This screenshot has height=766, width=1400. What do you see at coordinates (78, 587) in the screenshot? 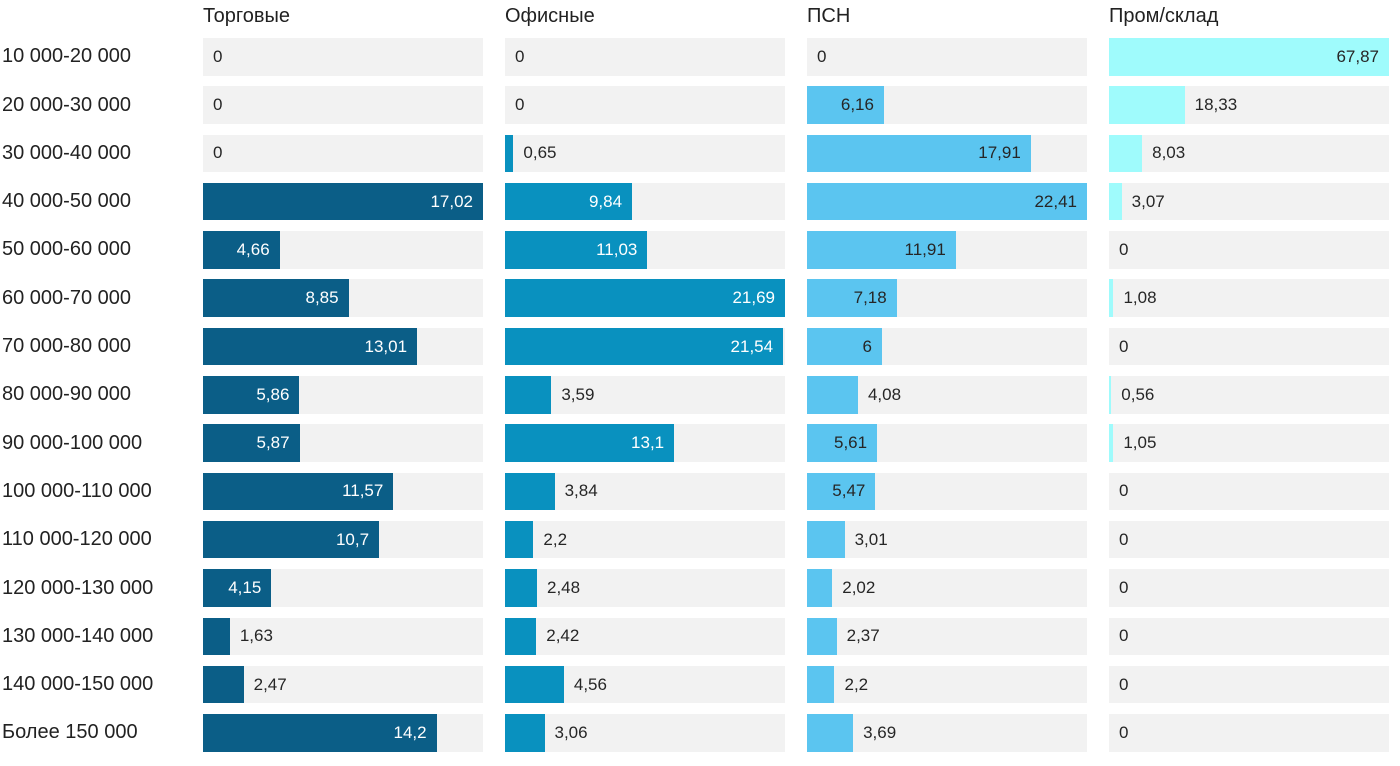
I see `category-label: 120 000-130 000` at bounding box center [78, 587].